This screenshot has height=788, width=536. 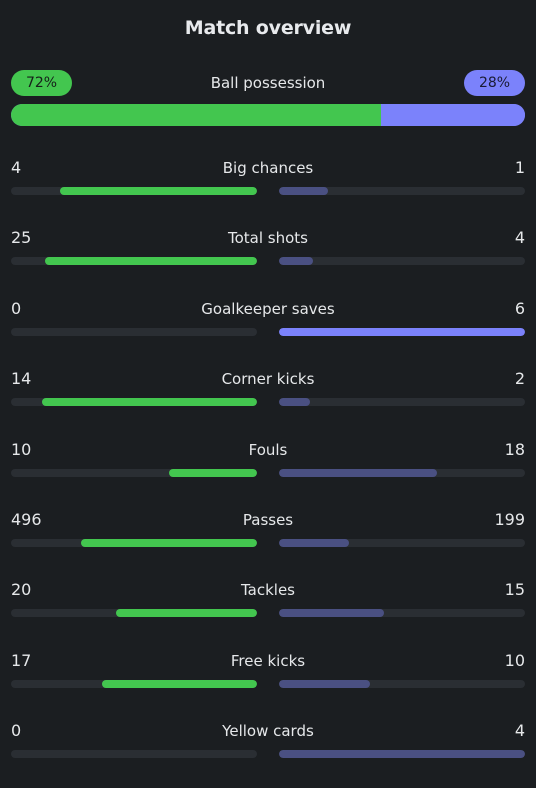 I want to click on home-value: 20, so click(x=21, y=590).